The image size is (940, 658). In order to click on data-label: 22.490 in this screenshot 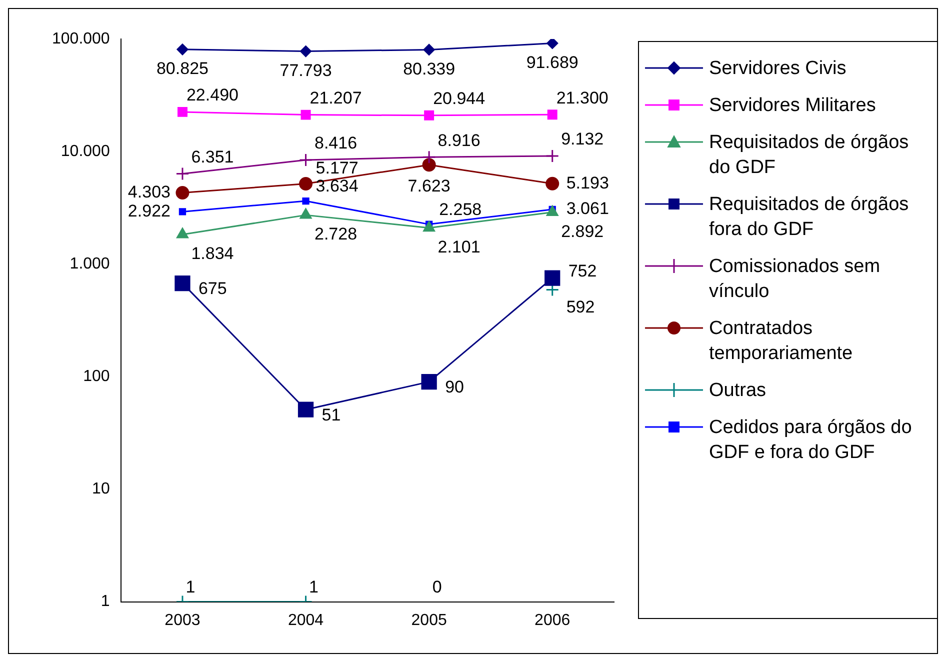, I will do `click(212, 95)`.